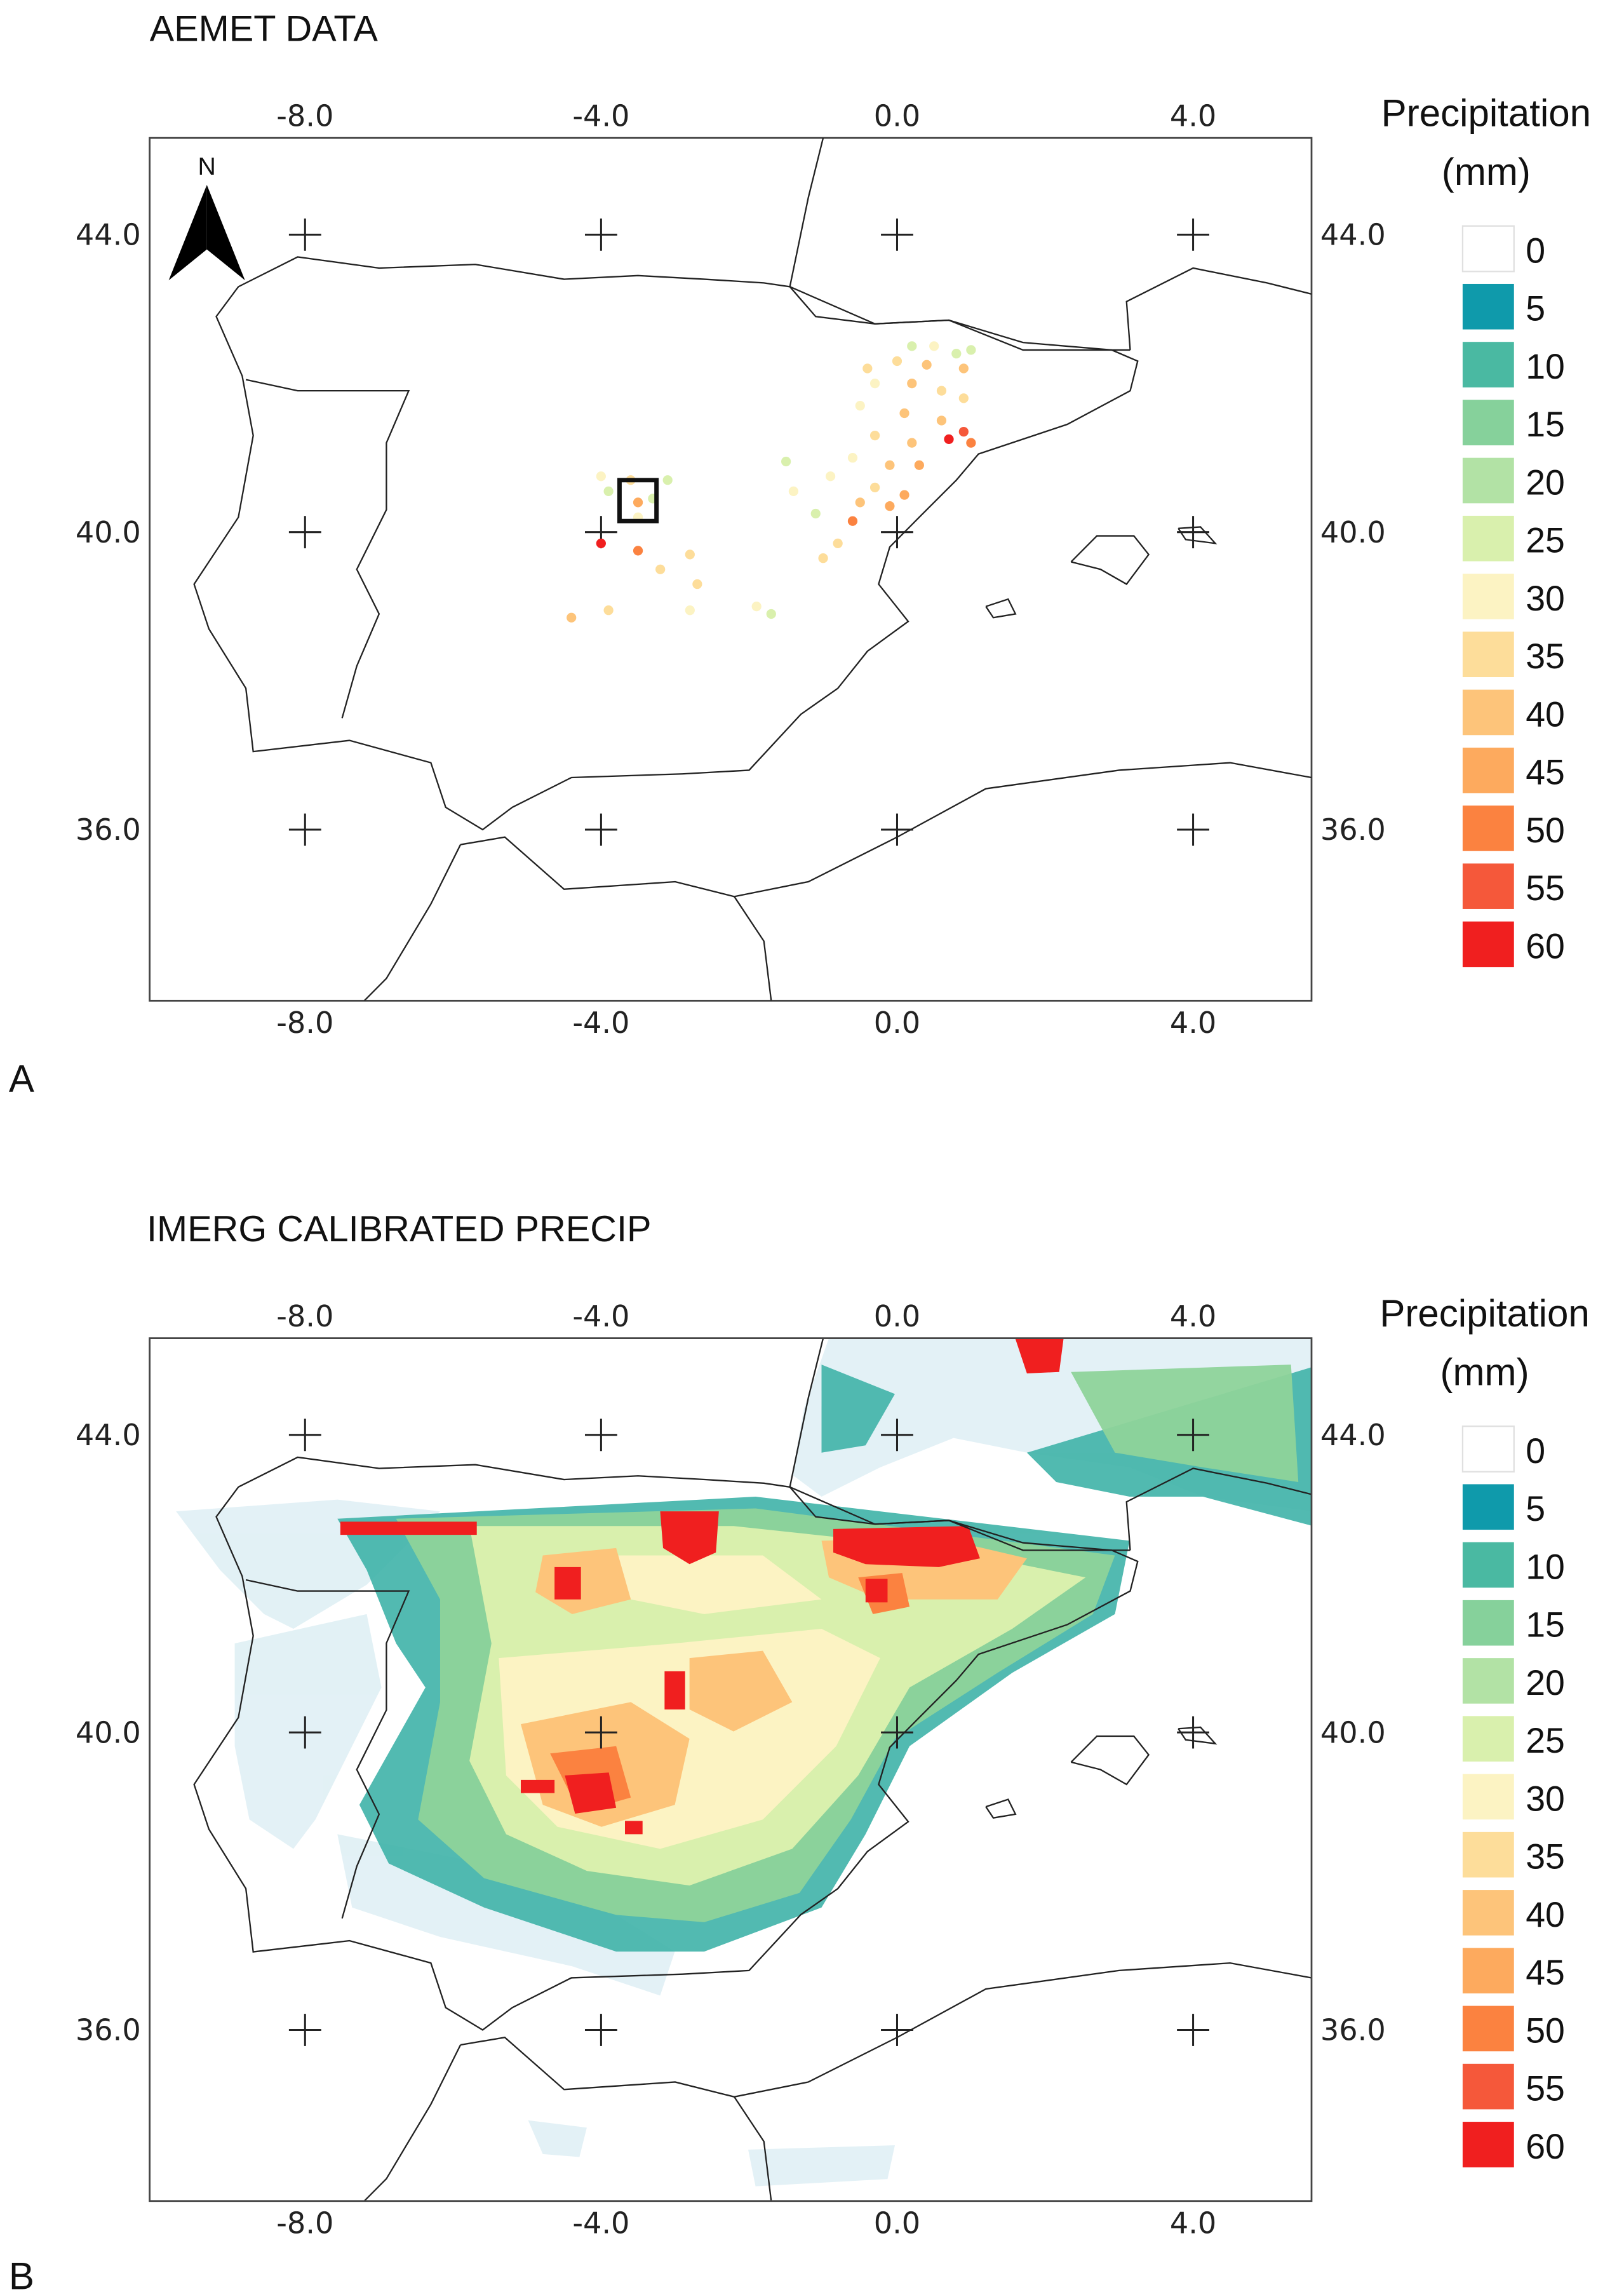 The width and height of the screenshot is (1624, 2292). What do you see at coordinates (1545, 1625) in the screenshot?
I see `legend-value-label: 15` at bounding box center [1545, 1625].